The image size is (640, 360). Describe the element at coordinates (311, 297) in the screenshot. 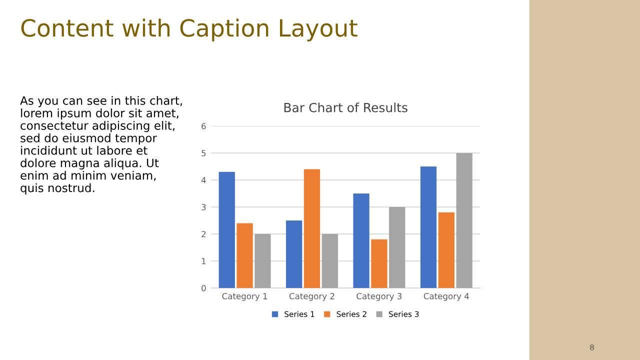

I see `x-tick-label: Category 2` at that location.